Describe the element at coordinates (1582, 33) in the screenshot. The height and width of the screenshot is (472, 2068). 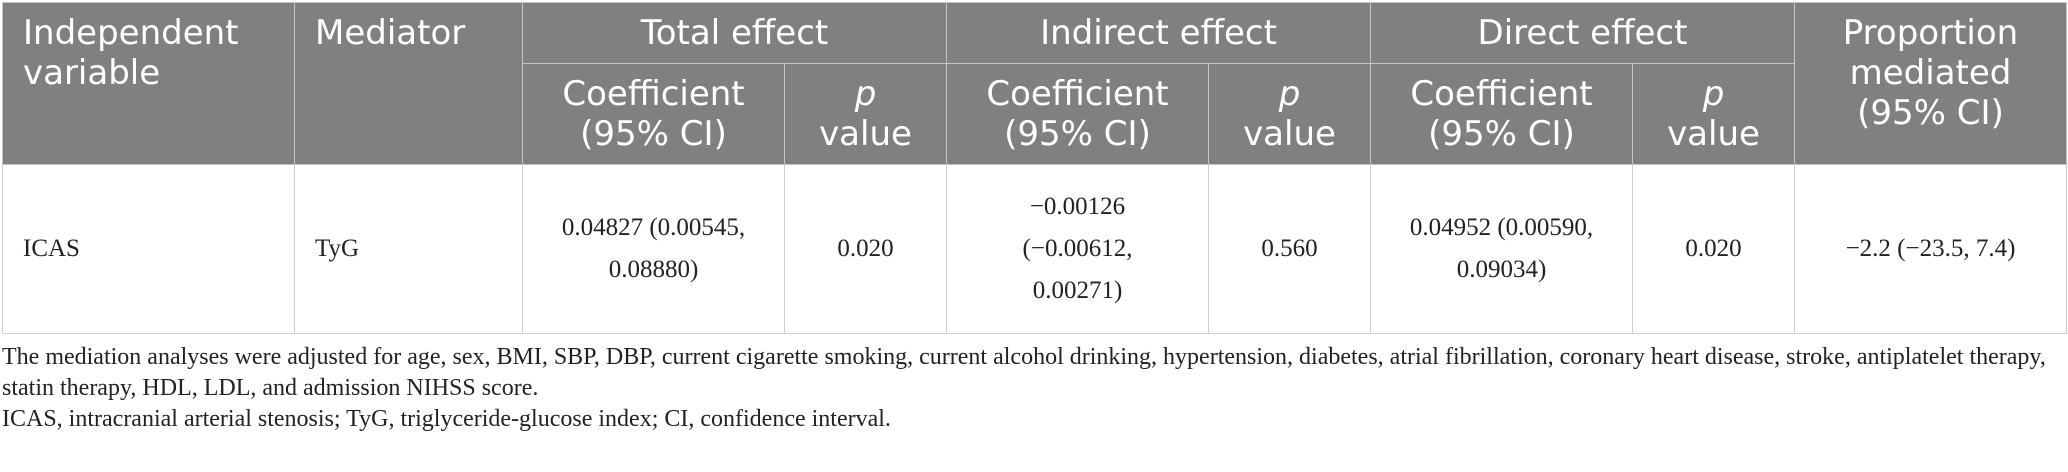
I see `header-direct-effect: Direct effect` at that location.